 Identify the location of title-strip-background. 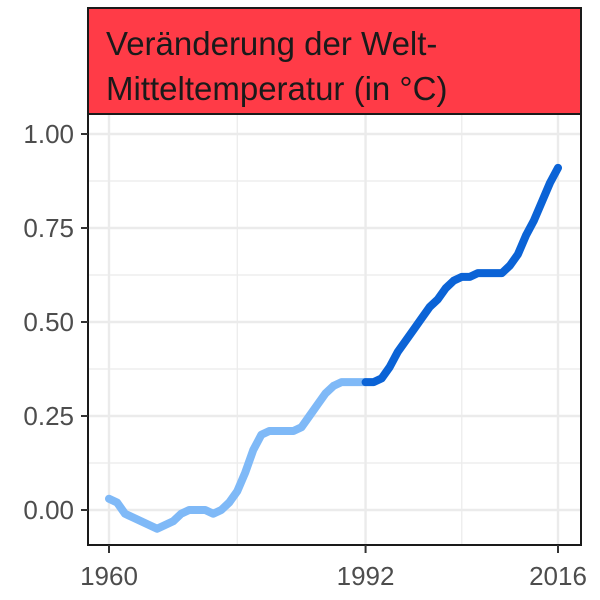
(334, 61).